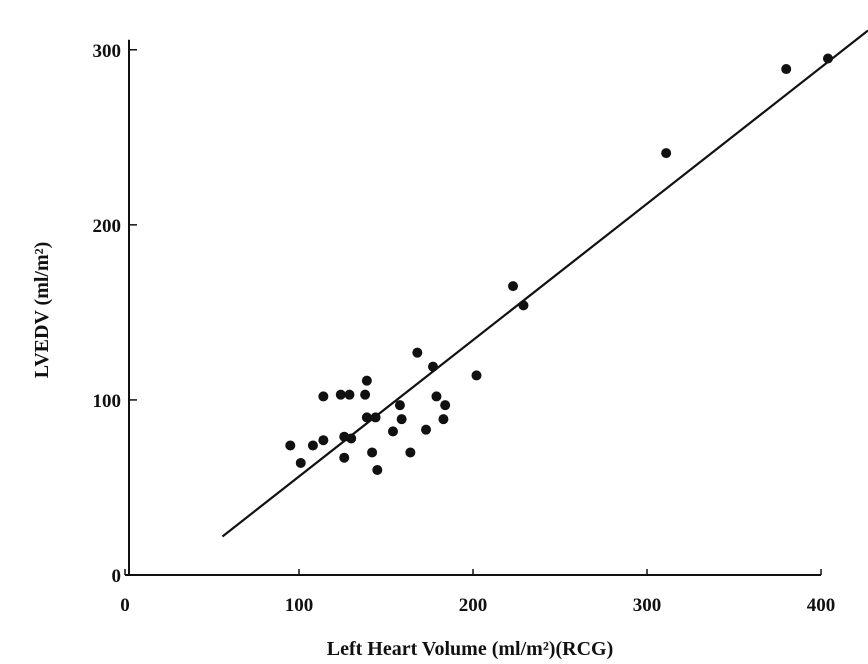  I want to click on y-tick-label: 0, so click(117, 576).